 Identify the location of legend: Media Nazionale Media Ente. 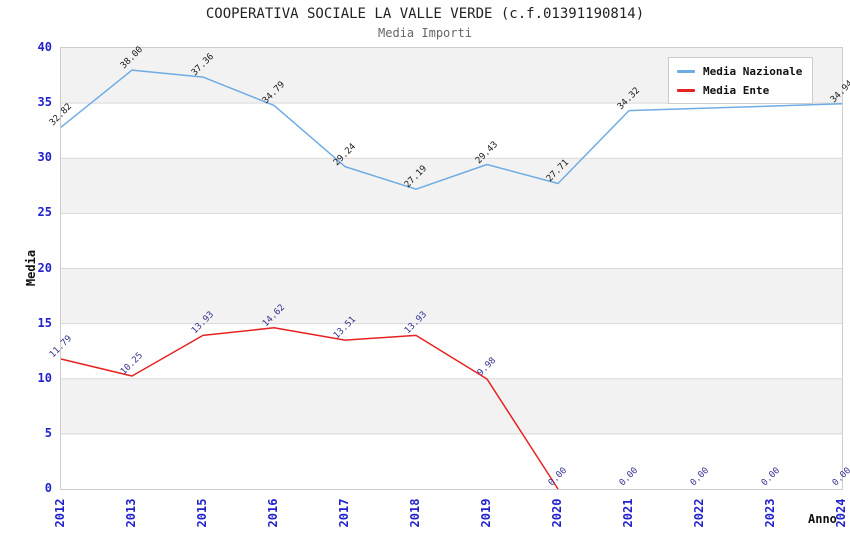
(740, 80).